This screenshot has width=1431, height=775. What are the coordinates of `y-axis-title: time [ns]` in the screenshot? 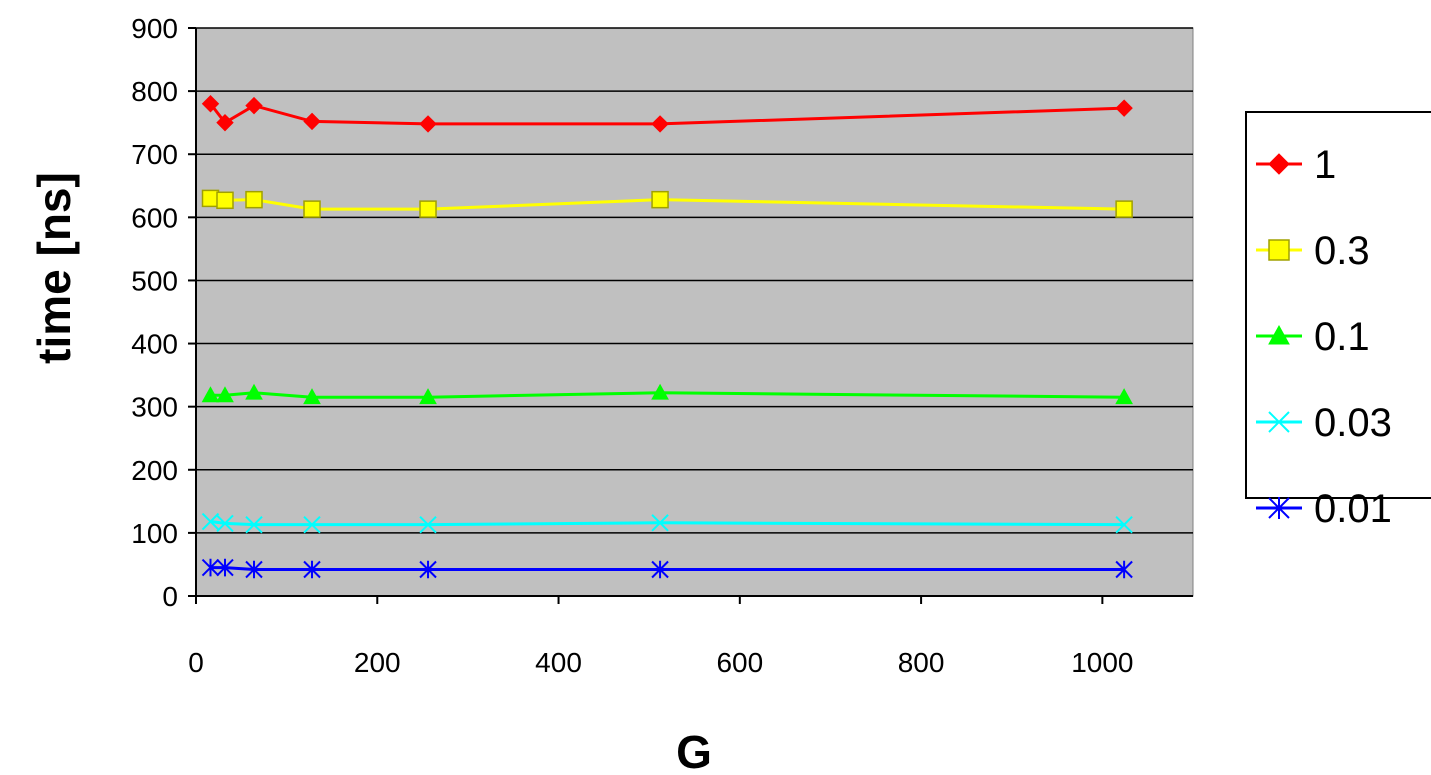 It's located at (54, 268).